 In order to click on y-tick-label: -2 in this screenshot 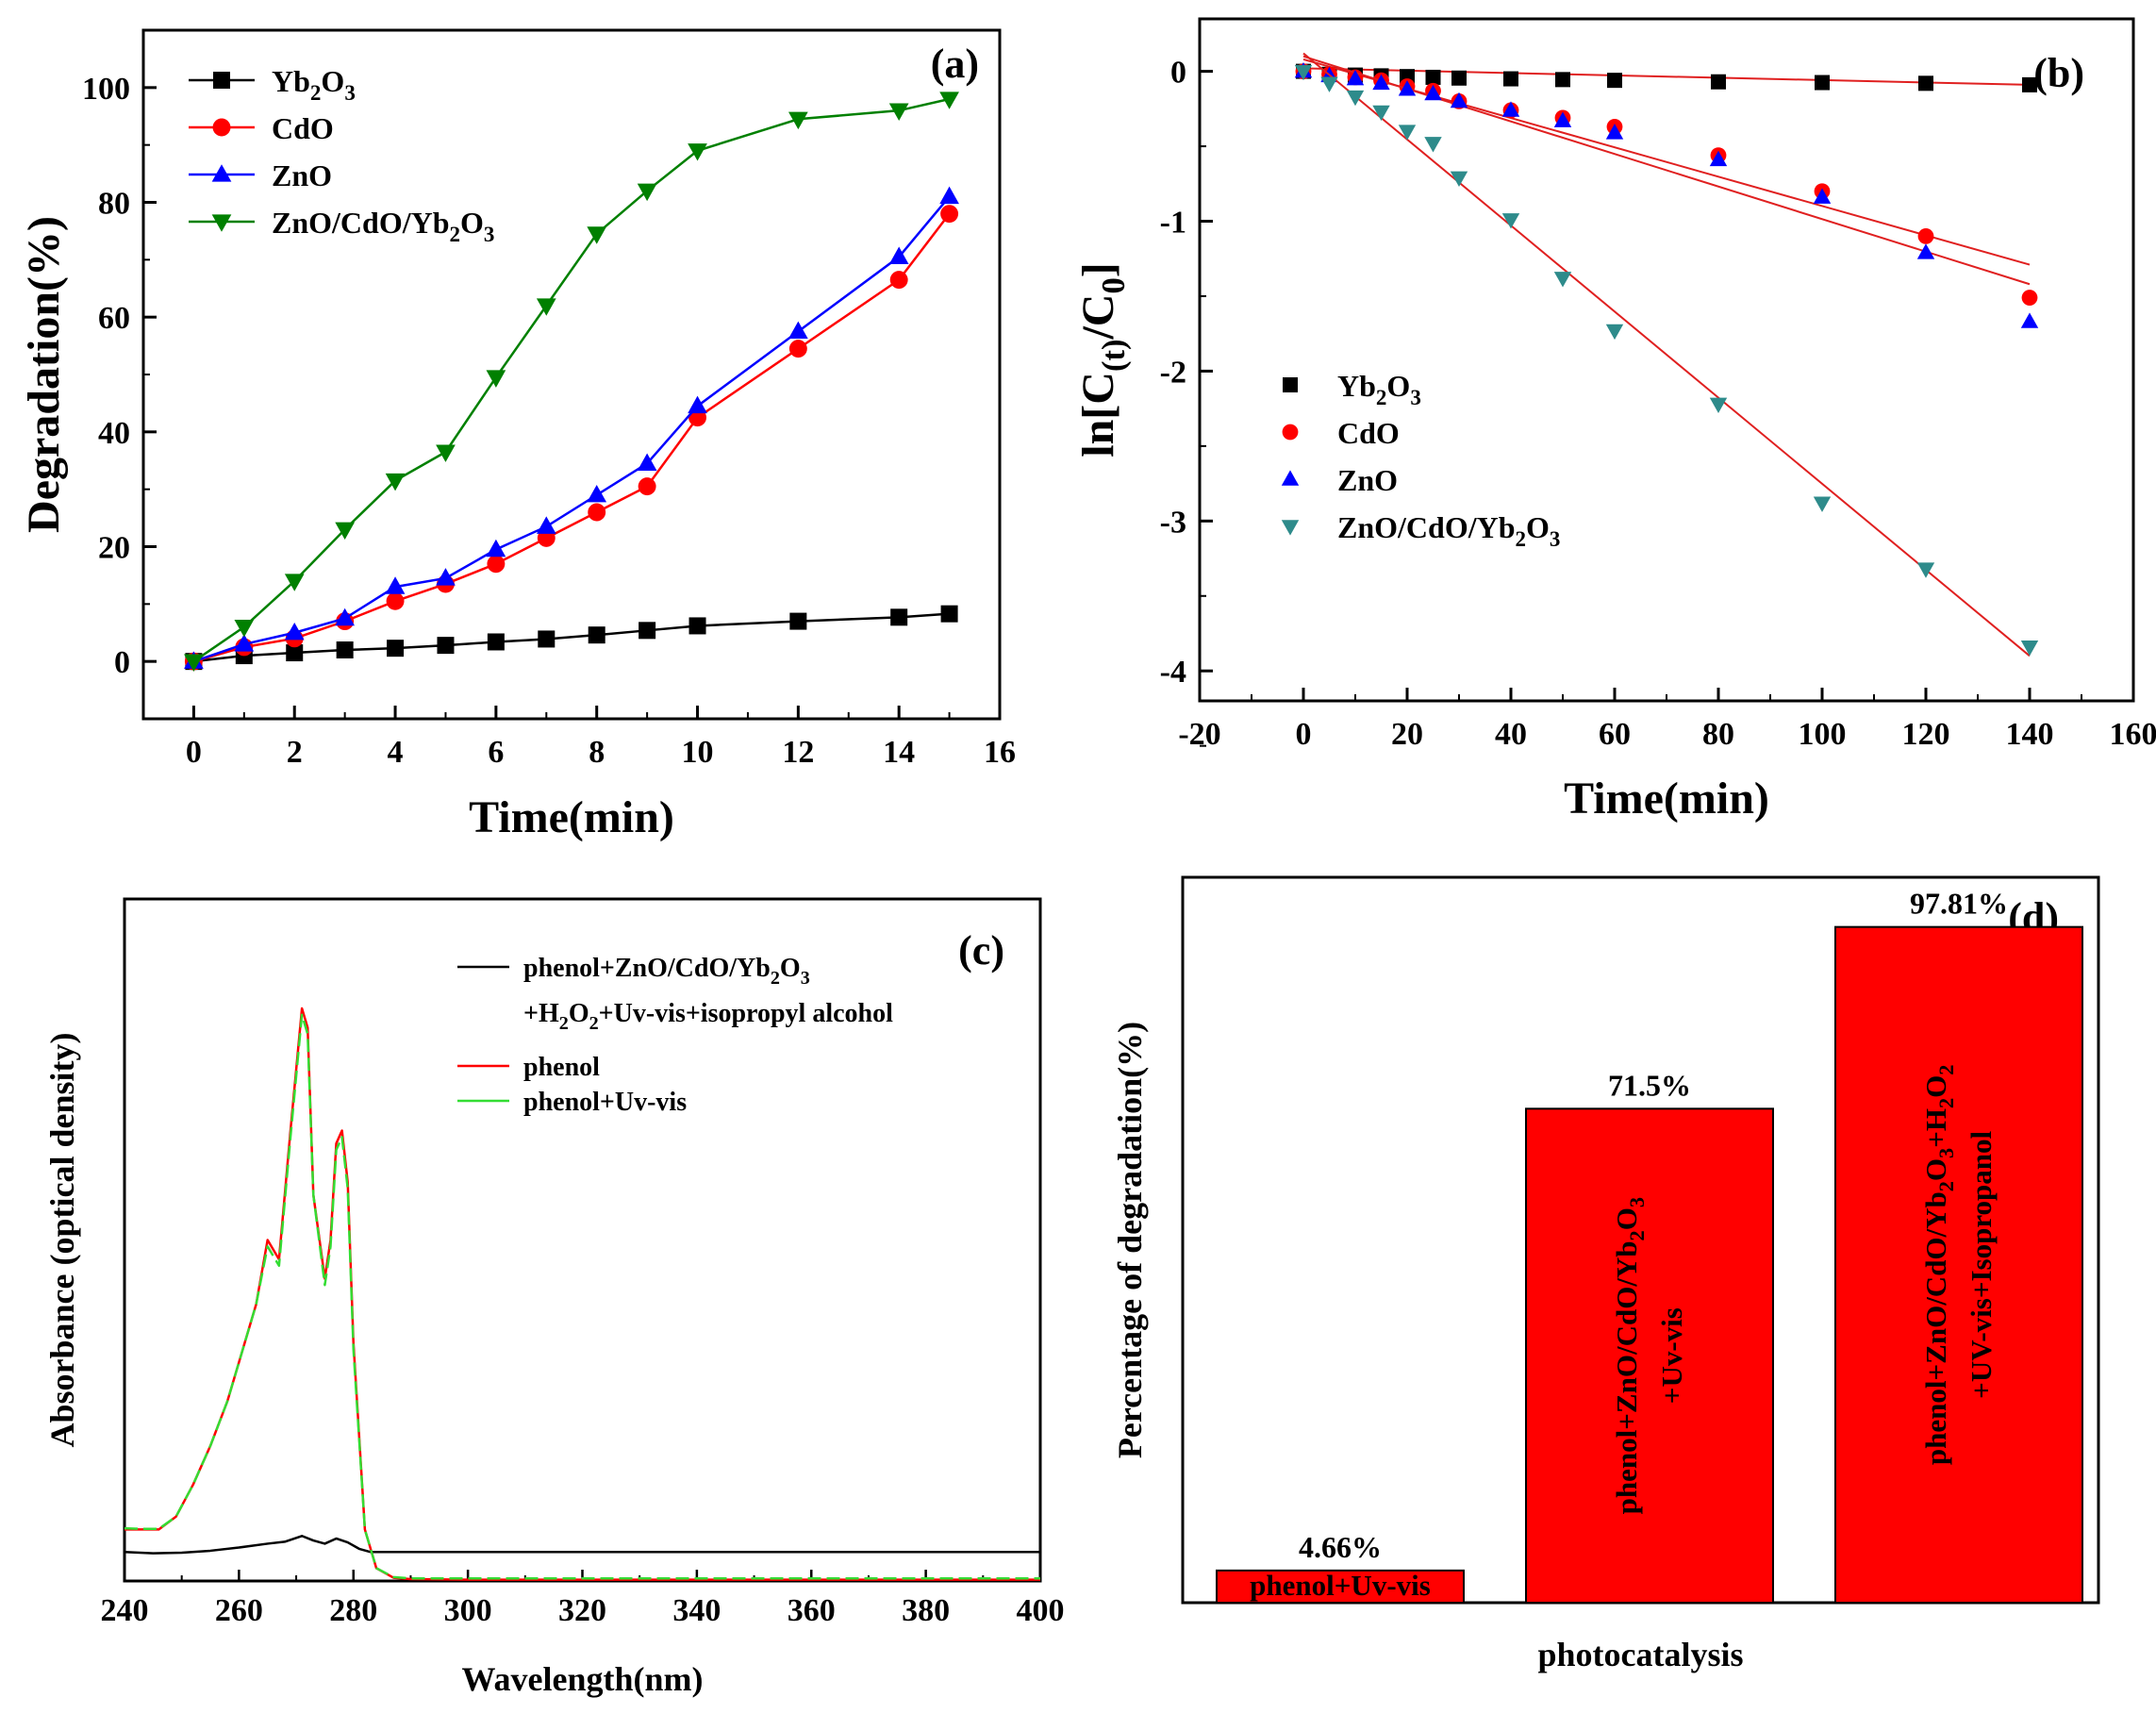, I will do `click(1173, 372)`.